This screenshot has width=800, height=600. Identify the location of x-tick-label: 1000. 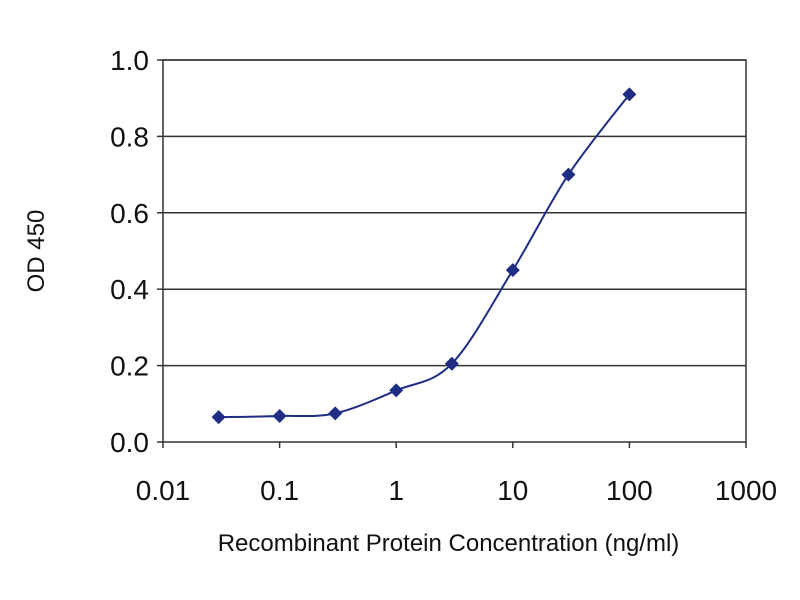
(746, 490).